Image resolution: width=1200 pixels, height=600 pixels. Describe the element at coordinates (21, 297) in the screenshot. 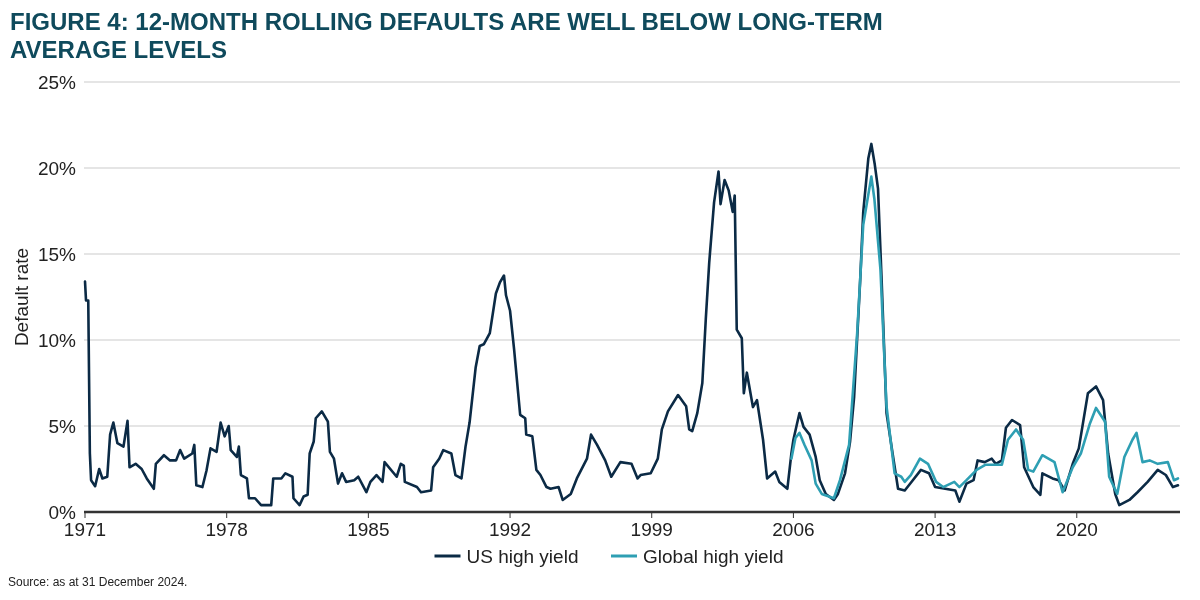

I see `y-axis-title: Default rate` at that location.